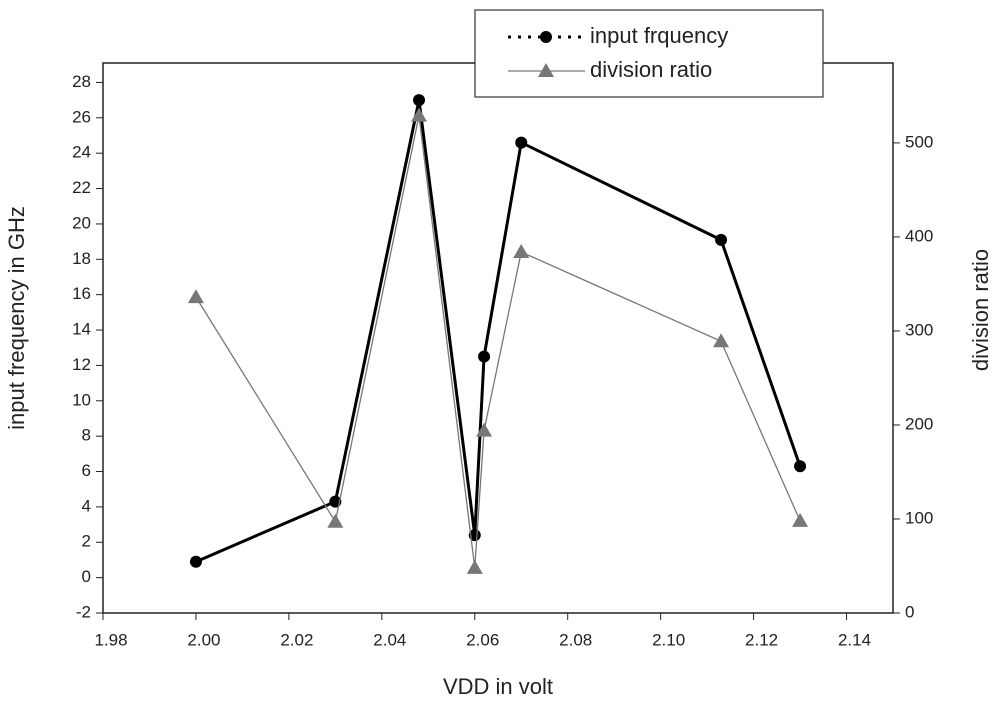 The image size is (998, 707). I want to click on y-tick-label: 0, so click(86, 576).